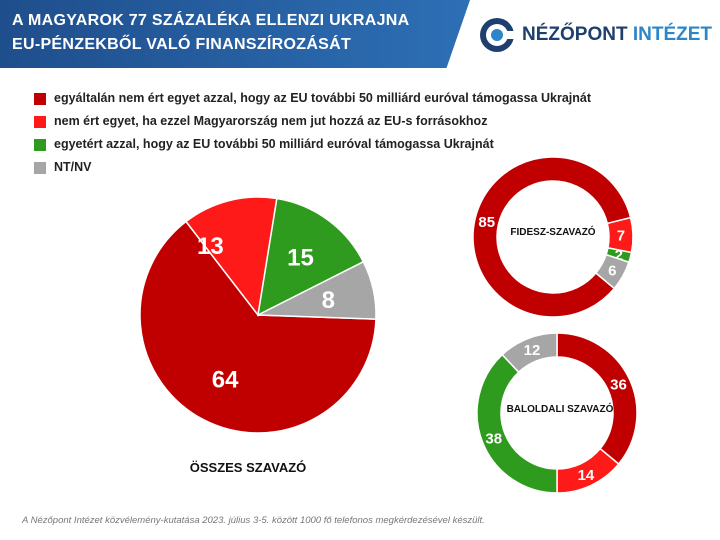 This screenshot has width=720, height=540. I want to click on data-label: 8, so click(328, 300).